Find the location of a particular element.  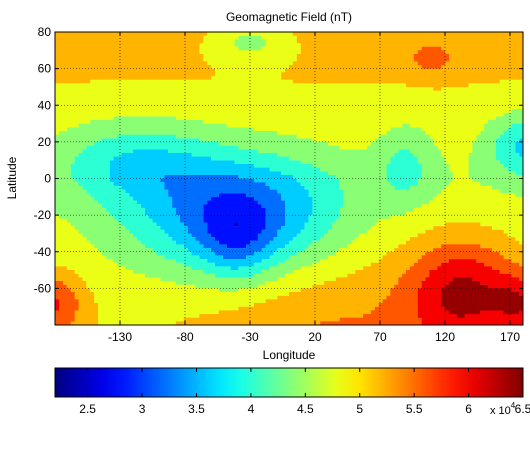

y-tick-label: -40 is located at coordinates (43, 252).